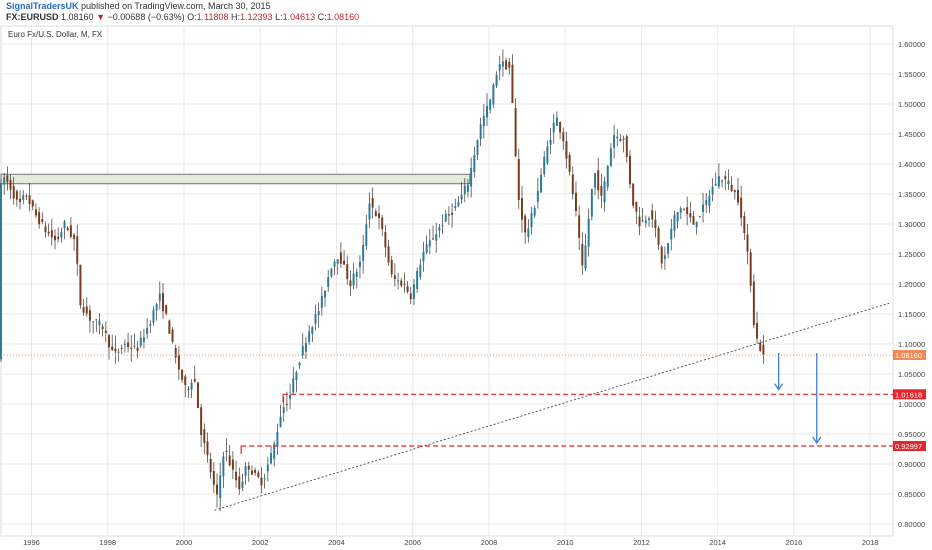  Describe the element at coordinates (77, 17) in the screenshot. I see `price-value: 1.08160` at that location.